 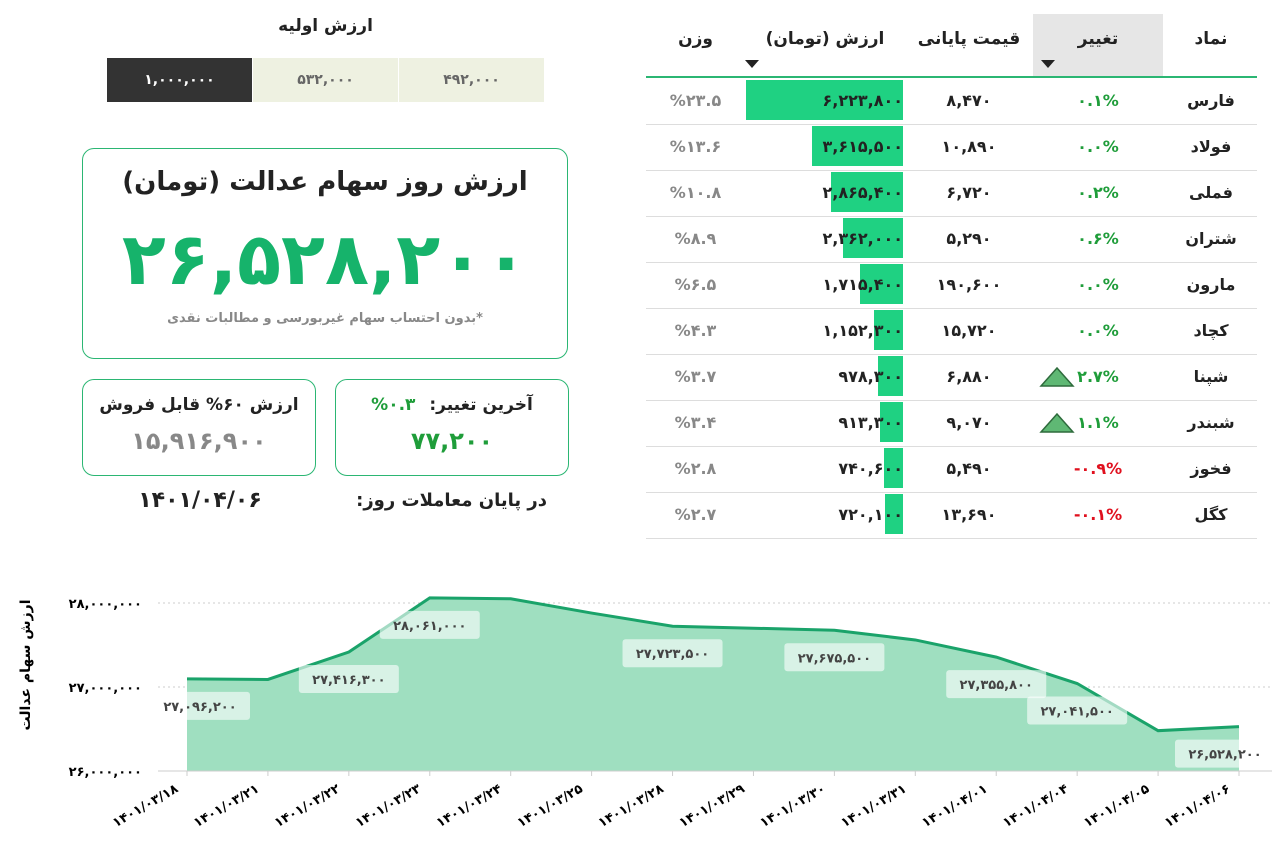 What do you see at coordinates (1098, 100) in the screenshot?
I see `change-cell: ۰.۱%` at bounding box center [1098, 100].